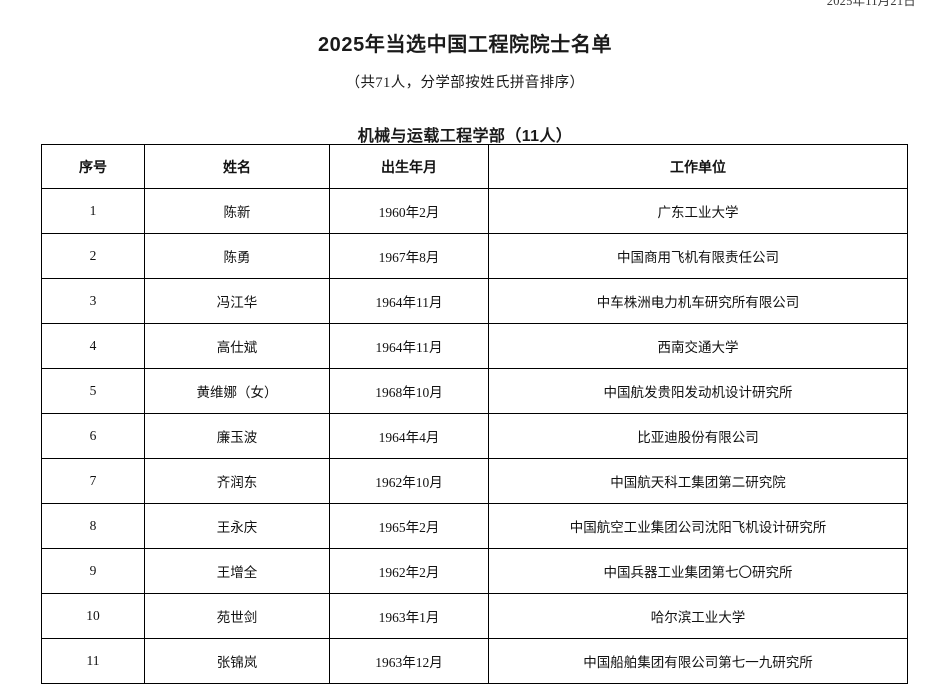  What do you see at coordinates (237, 256) in the screenshot?
I see `cell-name: 陈勇` at bounding box center [237, 256].